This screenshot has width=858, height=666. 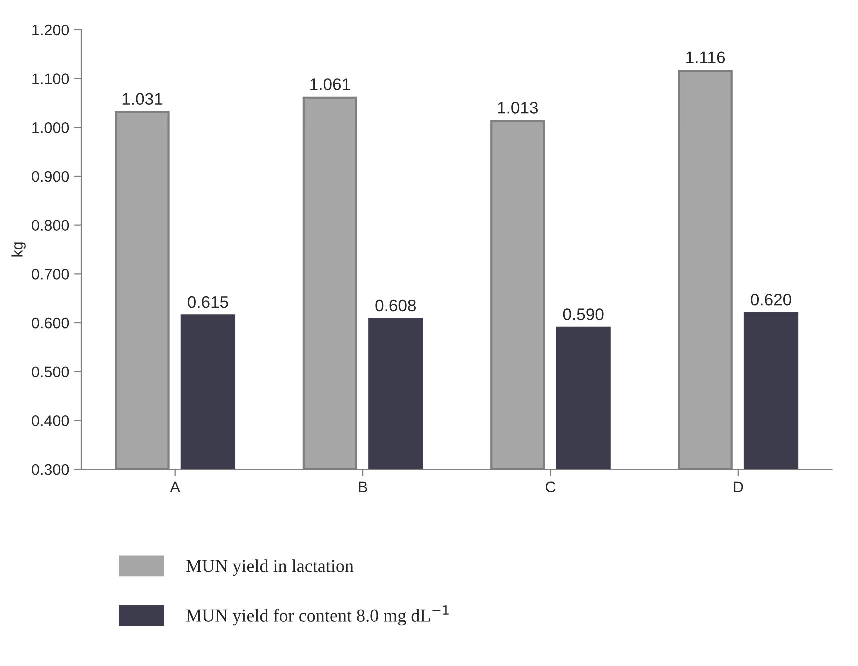 What do you see at coordinates (706, 58) in the screenshot?
I see `data-label: 1.116` at bounding box center [706, 58].